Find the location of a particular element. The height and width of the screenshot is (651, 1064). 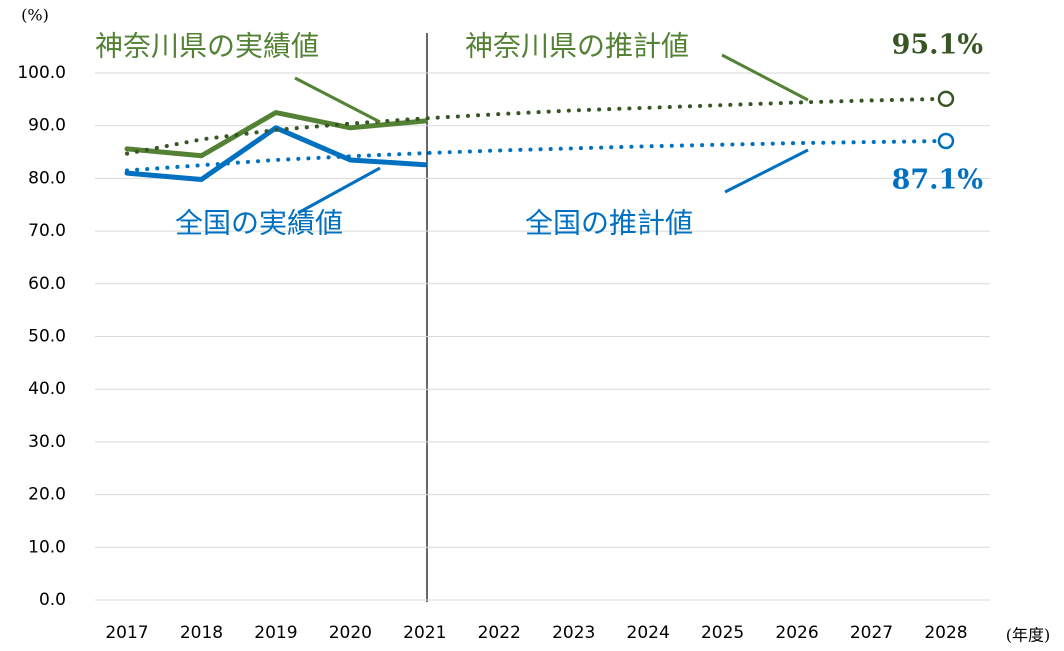

x-tick-label: 2025 is located at coordinates (722, 633).